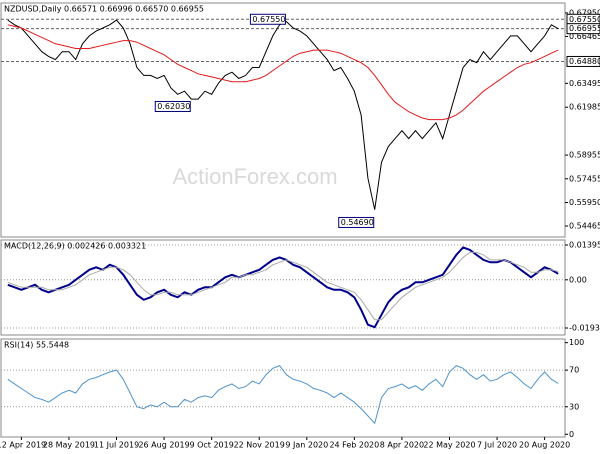 Image resolution: width=600 pixels, height=454 pixels. I want to click on y-tick-label: 0.58955, so click(584, 155).